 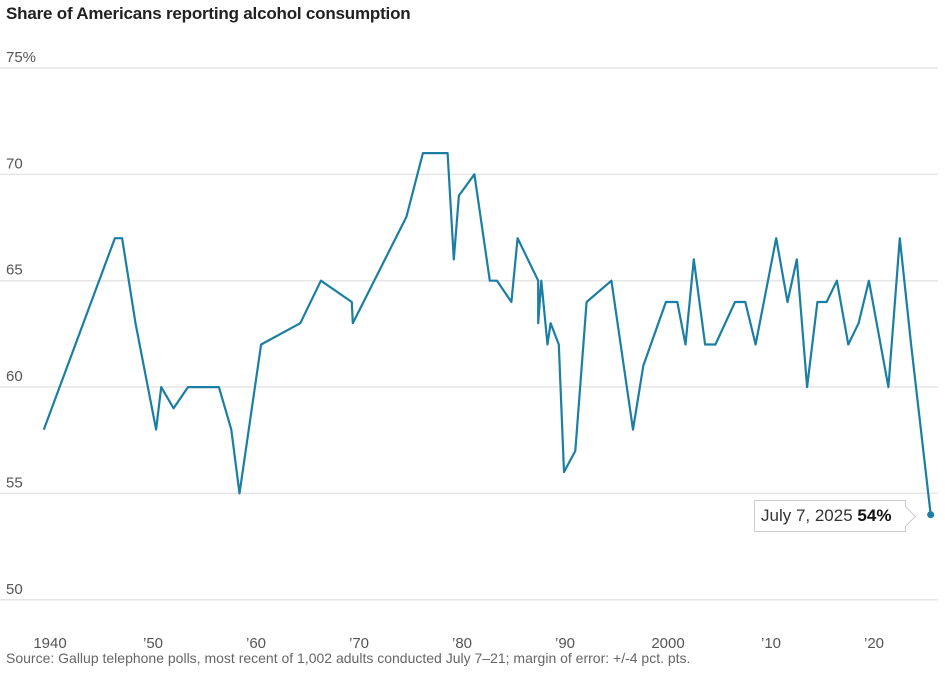 What do you see at coordinates (153, 643) in the screenshot?
I see `x-tick-label: ’50` at bounding box center [153, 643].